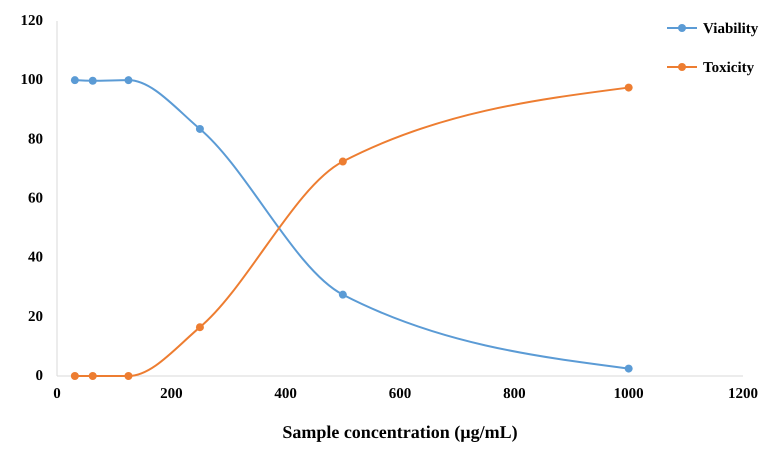  Describe the element at coordinates (35, 258) in the screenshot. I see `y-tick-label: 40` at that location.